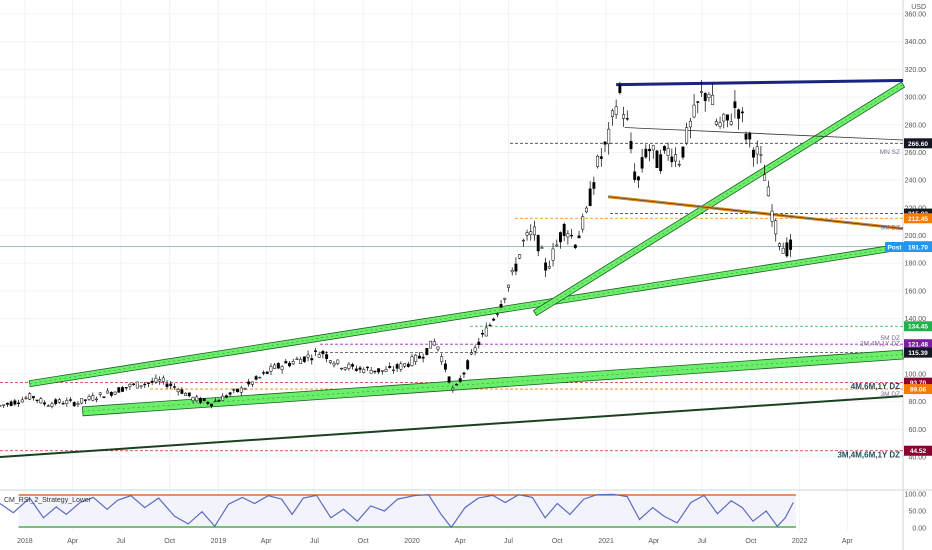 Image resolution: width=932 pixels, height=550 pixels. Describe the element at coordinates (875, 386) in the screenshot. I see `zone-label: 4M,6M,1Y DZ` at that location.